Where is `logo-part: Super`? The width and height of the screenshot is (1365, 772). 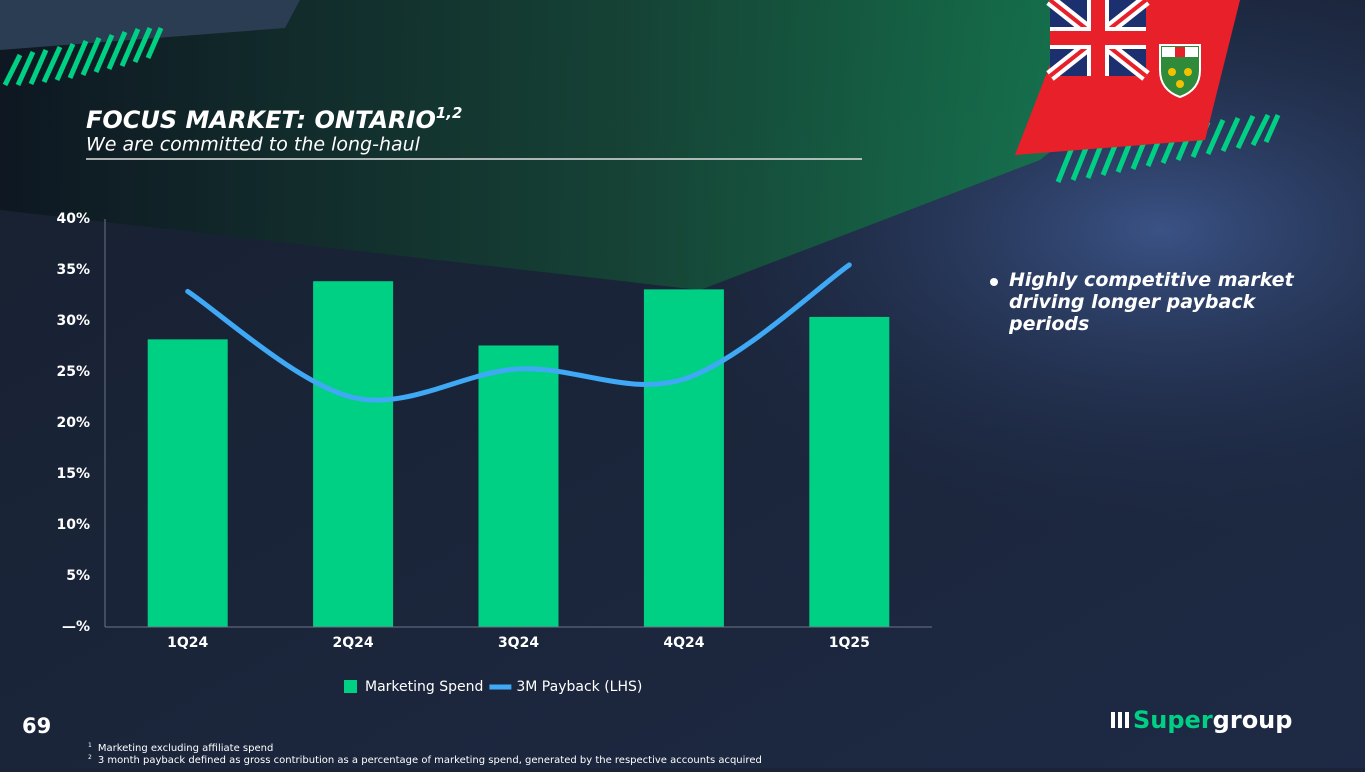
logo-part: Super is located at coordinates (1173, 720).